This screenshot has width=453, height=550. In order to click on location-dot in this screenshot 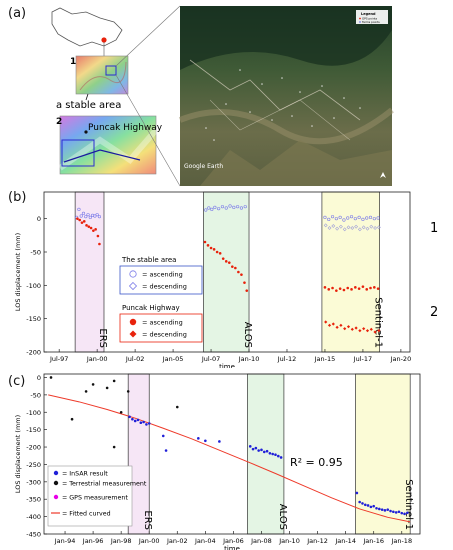, I will do `click(104, 40)`.